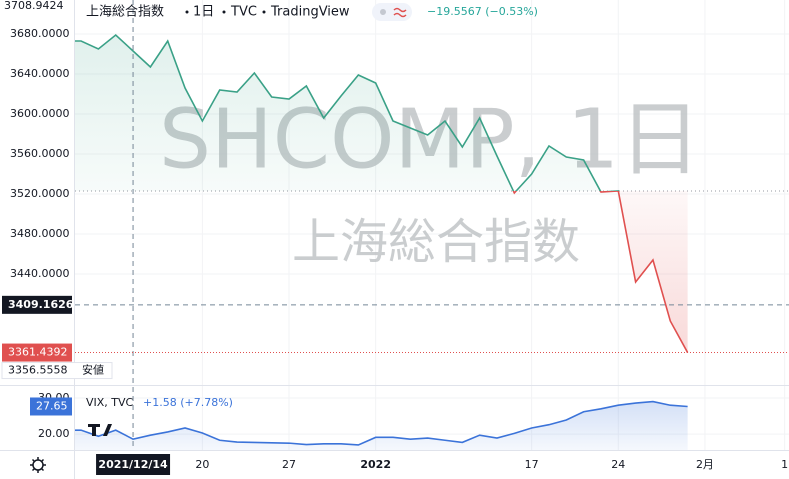 The width and height of the screenshot is (789, 479). I want to click on low-label: 3356.5558, so click(38, 370).